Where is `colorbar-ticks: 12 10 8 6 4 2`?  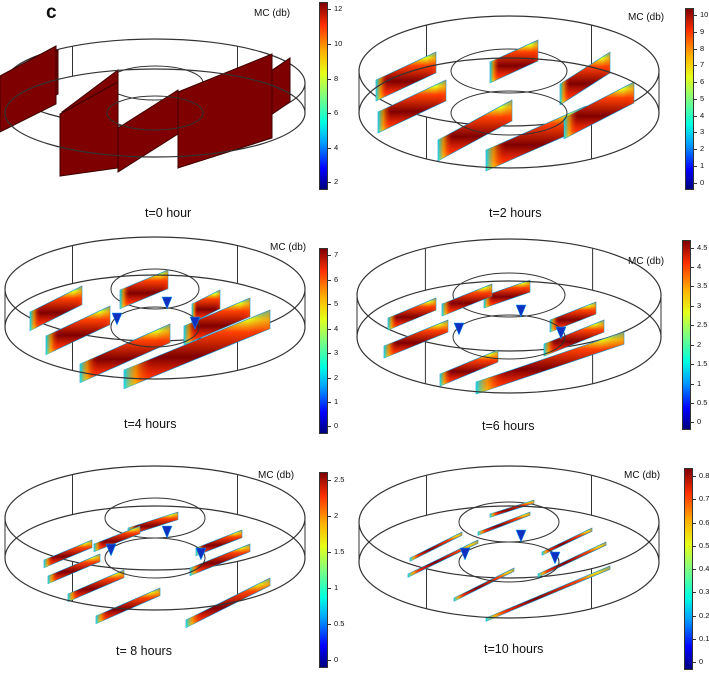 colorbar-ticks: 12 10 8 6 4 2 is located at coordinates (343, 95).